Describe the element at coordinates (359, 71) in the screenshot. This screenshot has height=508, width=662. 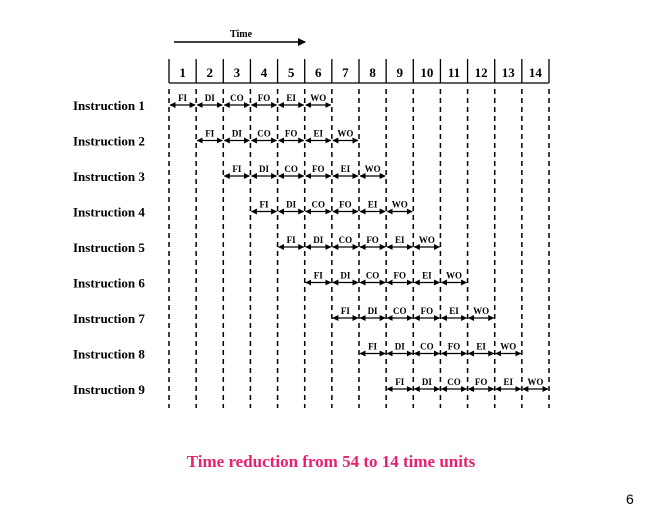
I see `time-unit-header: 1 2 3 4 5 6 7 8 9 10 11 12 13 14` at that location.